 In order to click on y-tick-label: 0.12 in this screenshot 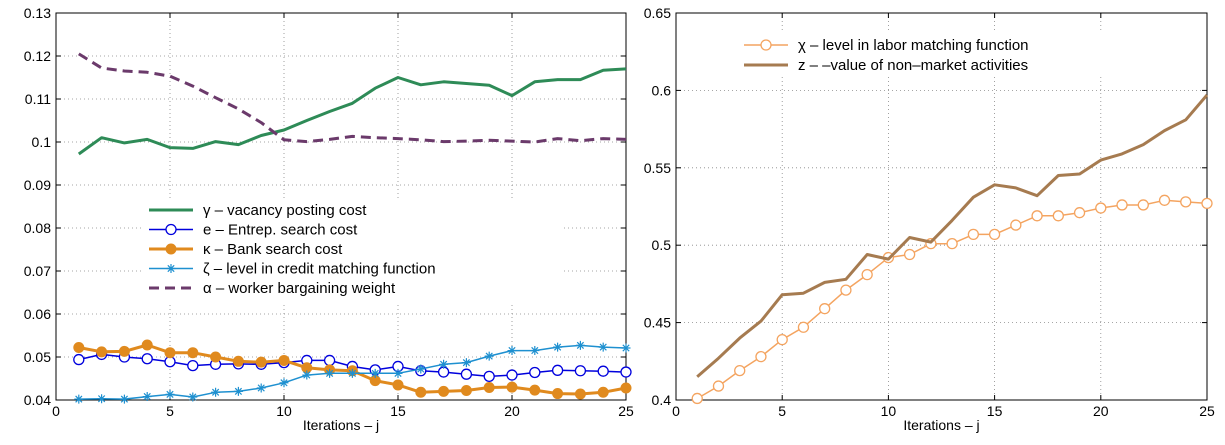, I will do `click(37, 56)`.